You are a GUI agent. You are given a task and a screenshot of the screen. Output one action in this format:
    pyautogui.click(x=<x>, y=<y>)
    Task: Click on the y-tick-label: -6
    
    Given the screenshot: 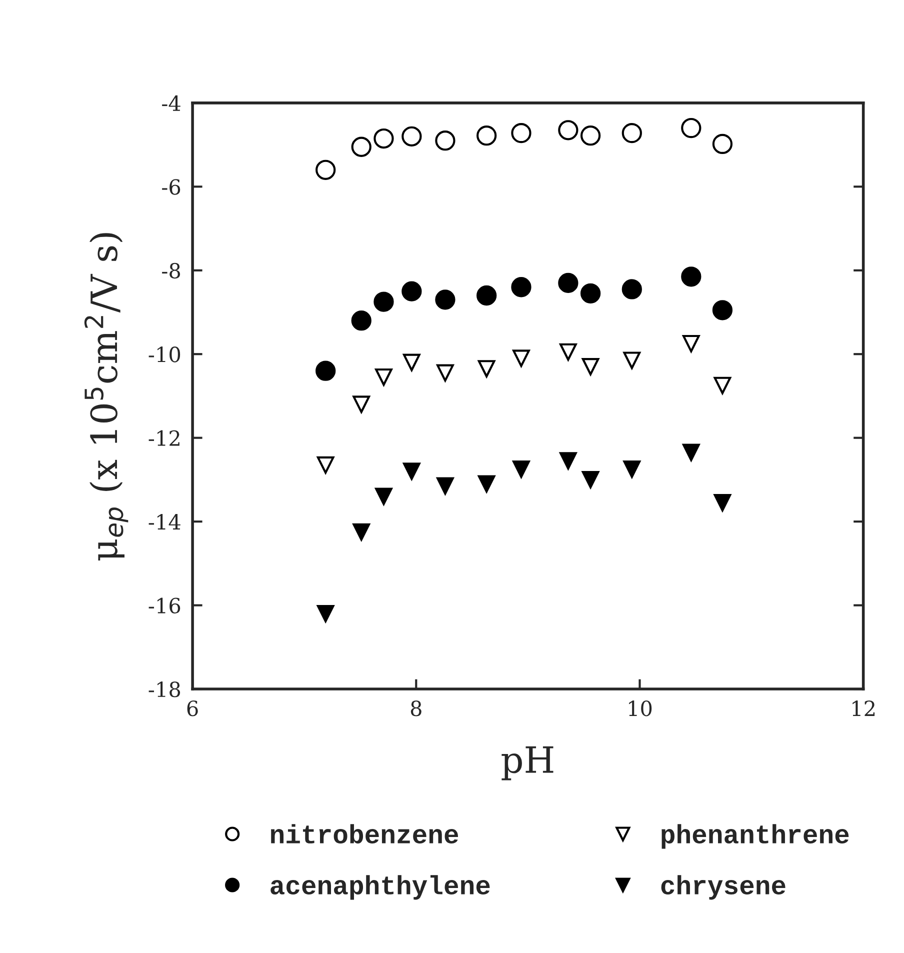 What is the action you would take?
    pyautogui.click(x=171, y=187)
    